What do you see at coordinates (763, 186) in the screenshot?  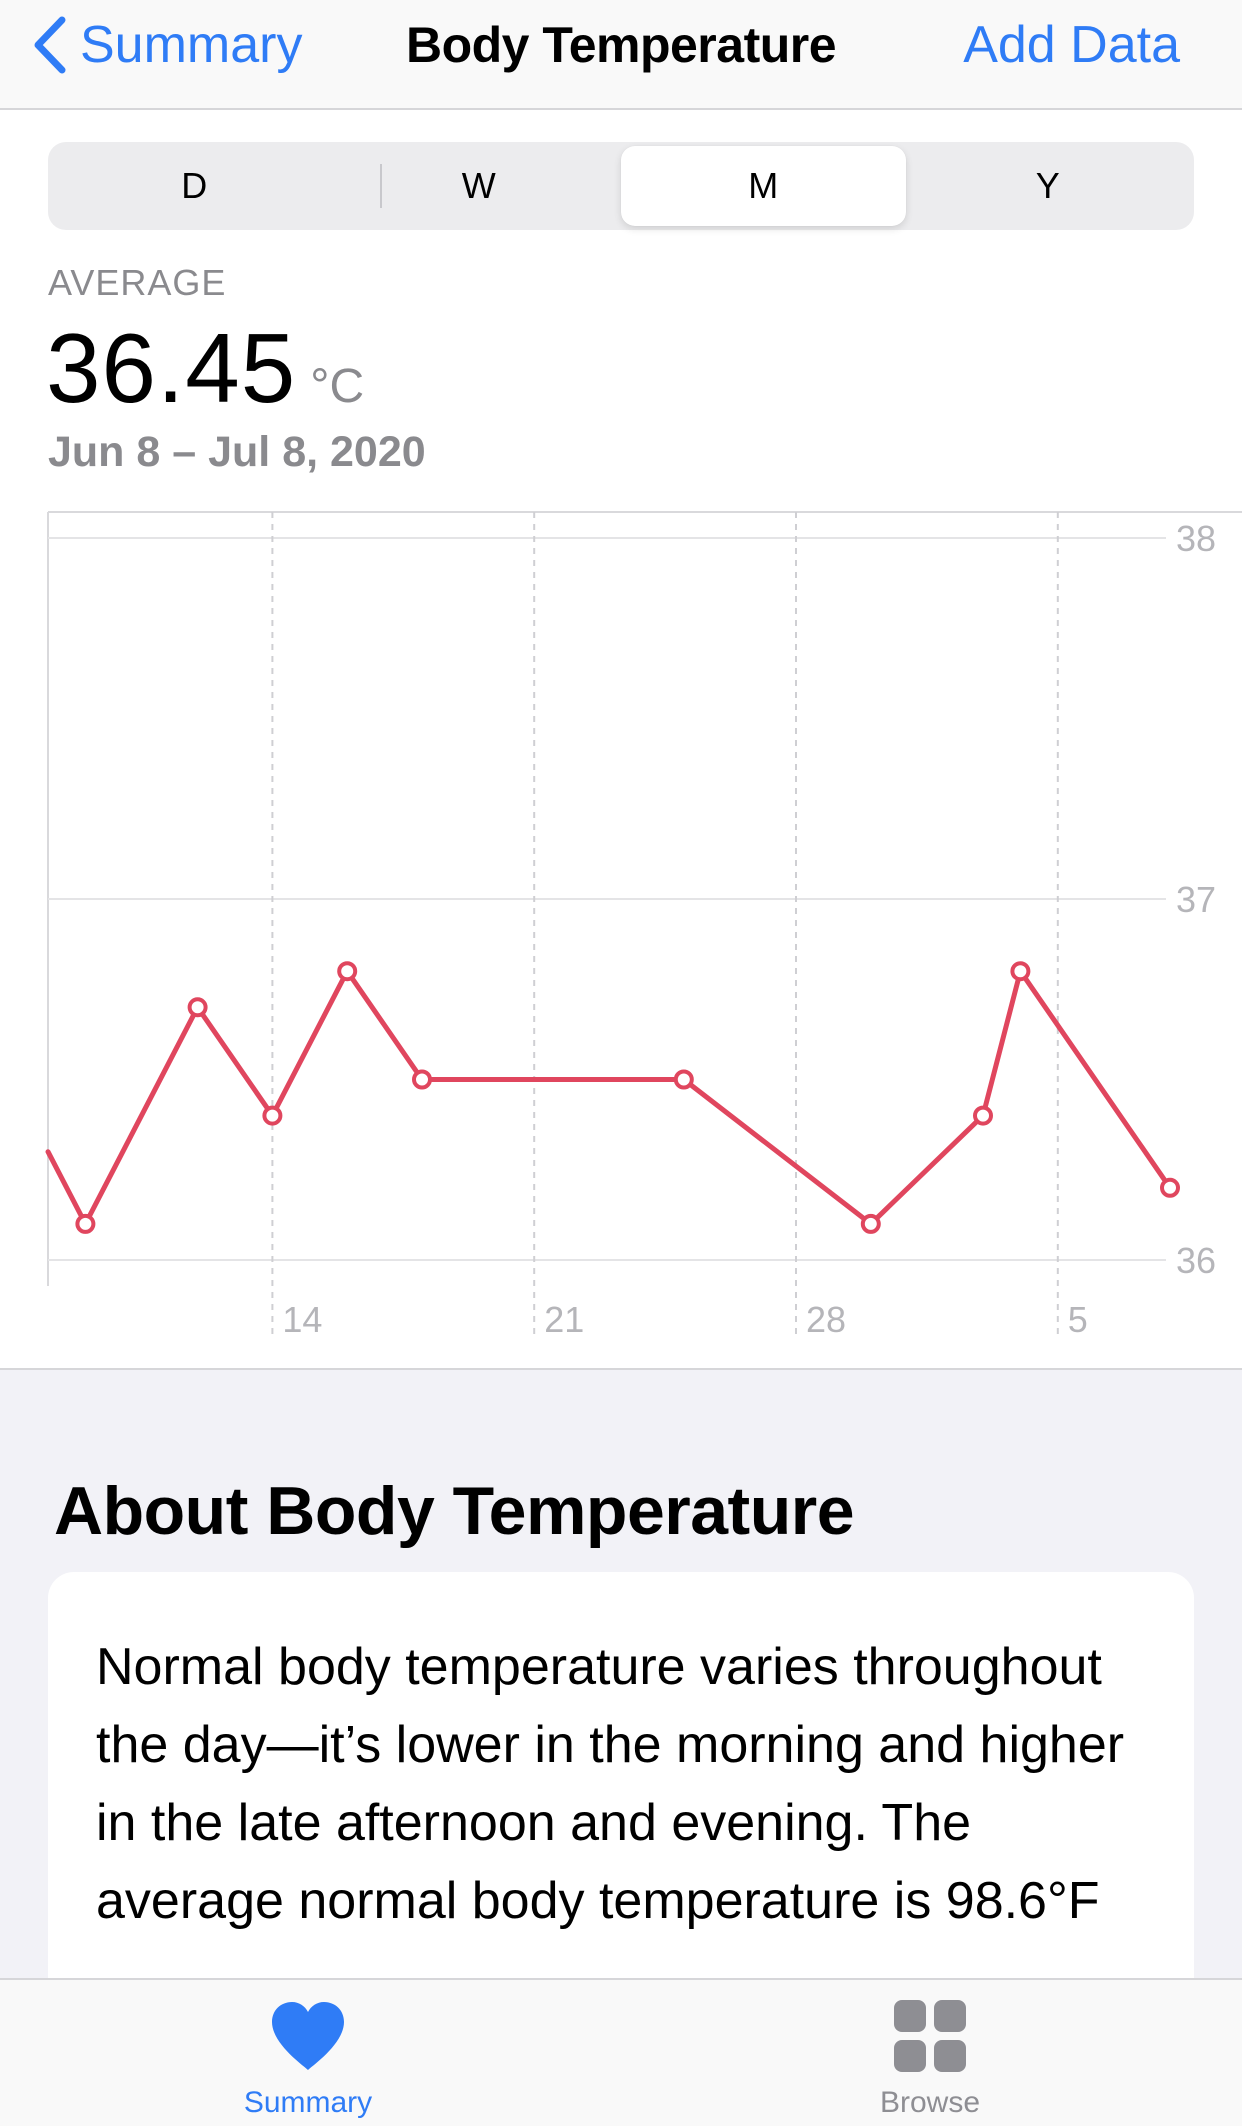 I see `segment-month: M` at bounding box center [763, 186].